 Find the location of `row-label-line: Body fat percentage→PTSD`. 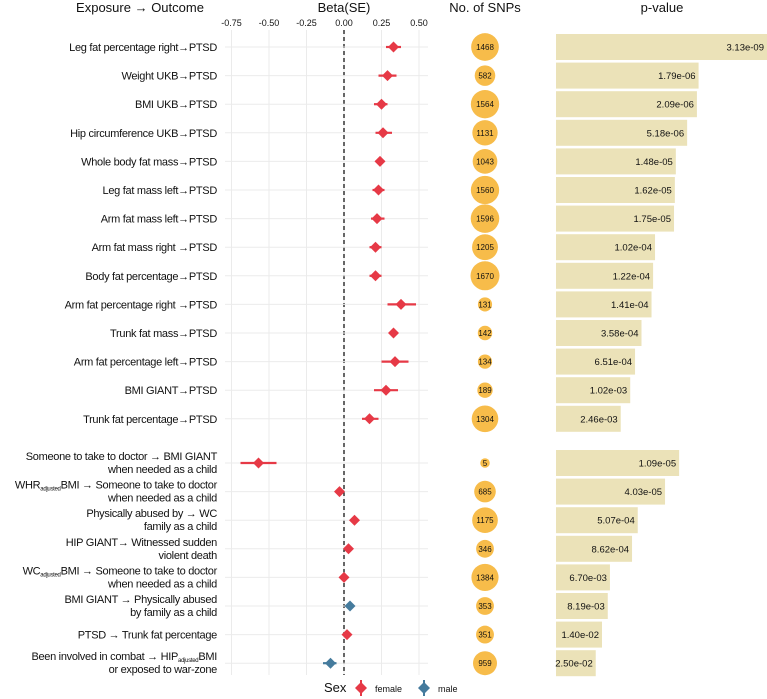

row-label-line: Body fat percentage→PTSD is located at coordinates (151, 277).